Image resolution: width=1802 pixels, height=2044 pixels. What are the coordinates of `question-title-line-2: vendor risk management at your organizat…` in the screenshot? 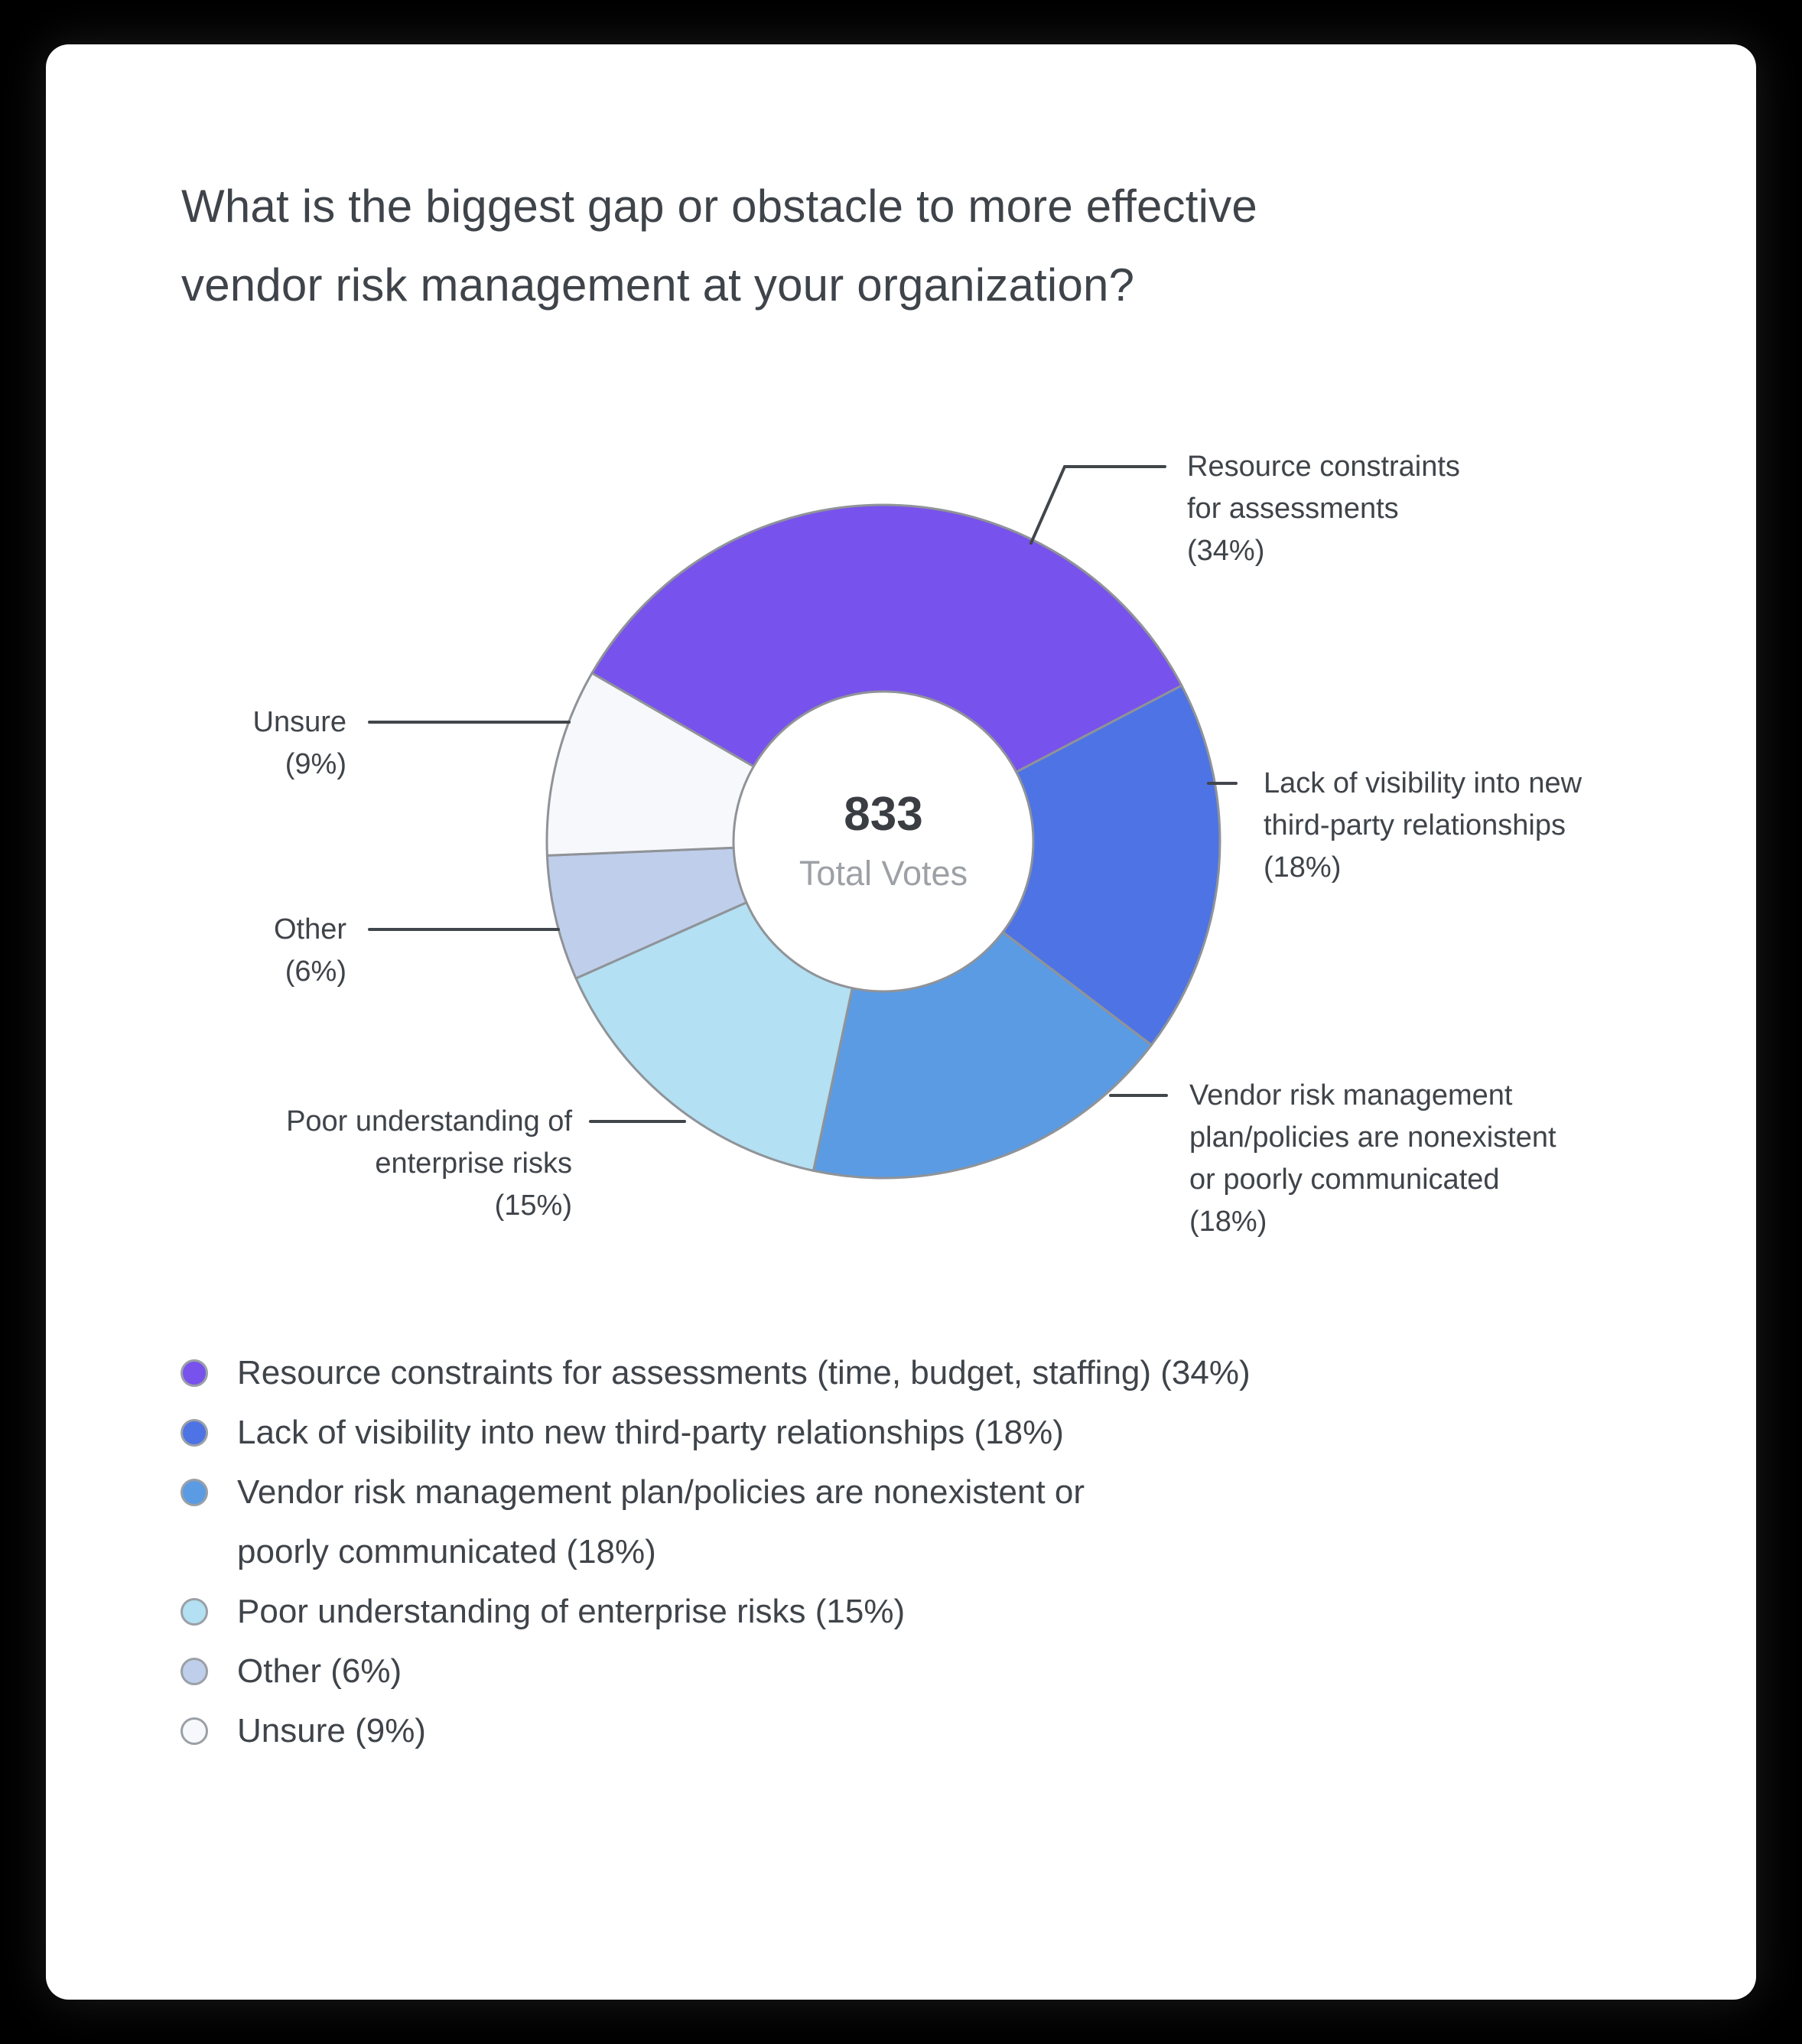 It's located at (658, 285).